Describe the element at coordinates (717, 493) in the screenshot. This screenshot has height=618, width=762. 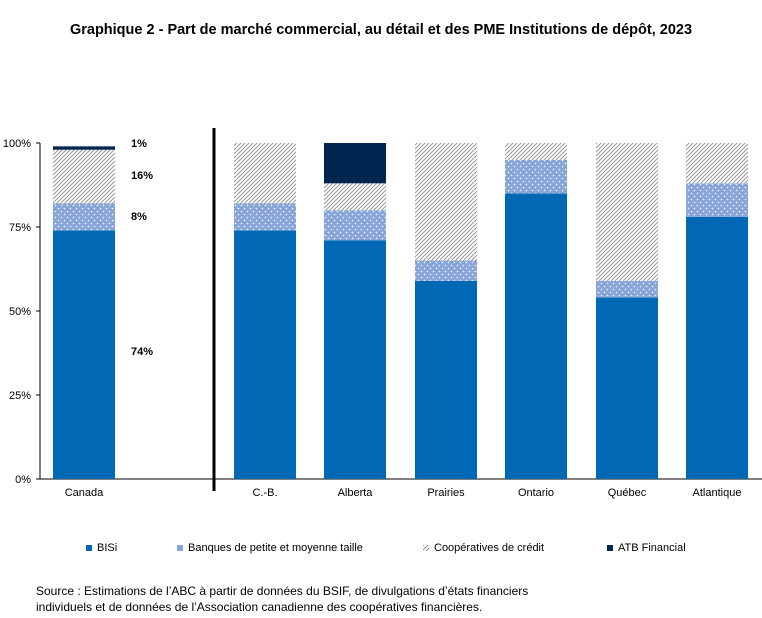
I see `x-label-atlantique: Atlantique` at that location.